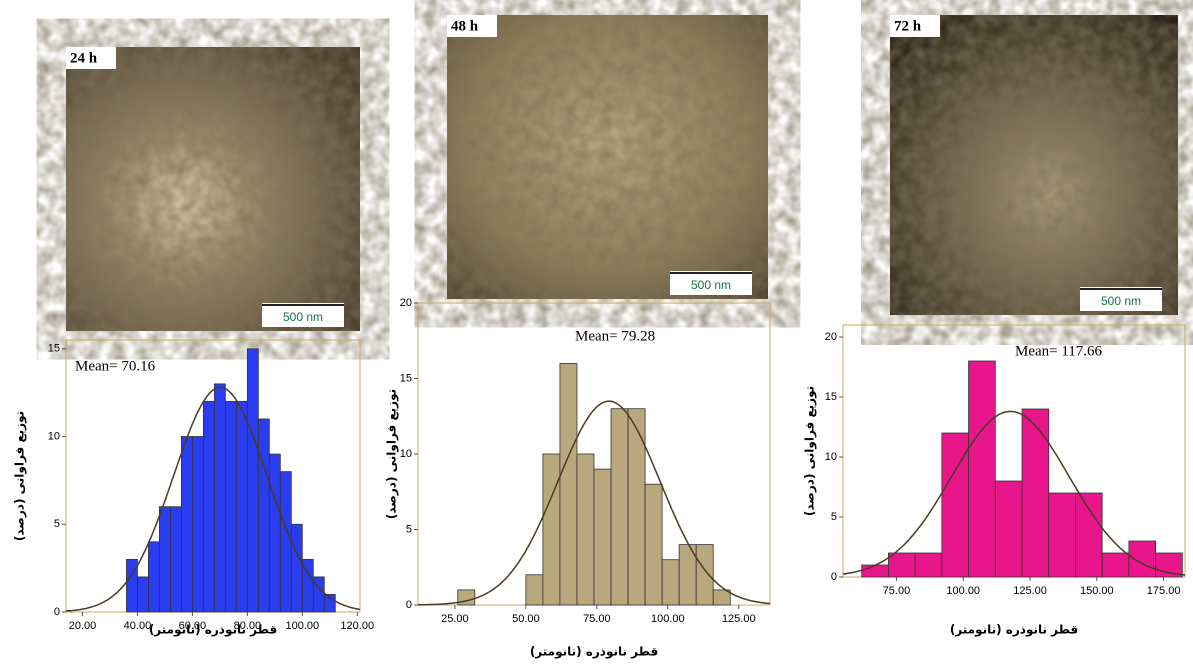  I want to click on mean-annotation: Mean= 117.66, so click(1059, 351).